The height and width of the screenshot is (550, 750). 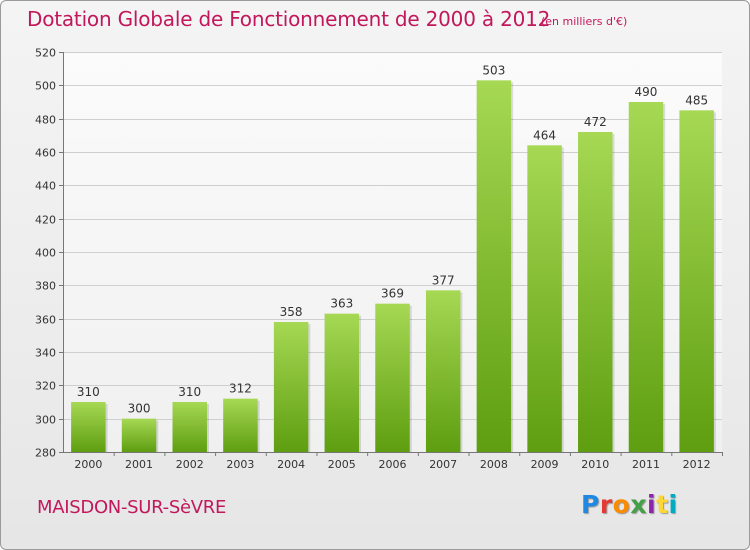 I want to click on data-label-2011: 490, so click(x=646, y=92).